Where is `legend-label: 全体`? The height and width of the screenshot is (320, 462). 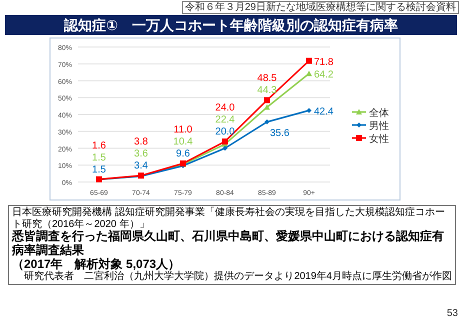 legend-label: 全体 is located at coordinates (379, 113).